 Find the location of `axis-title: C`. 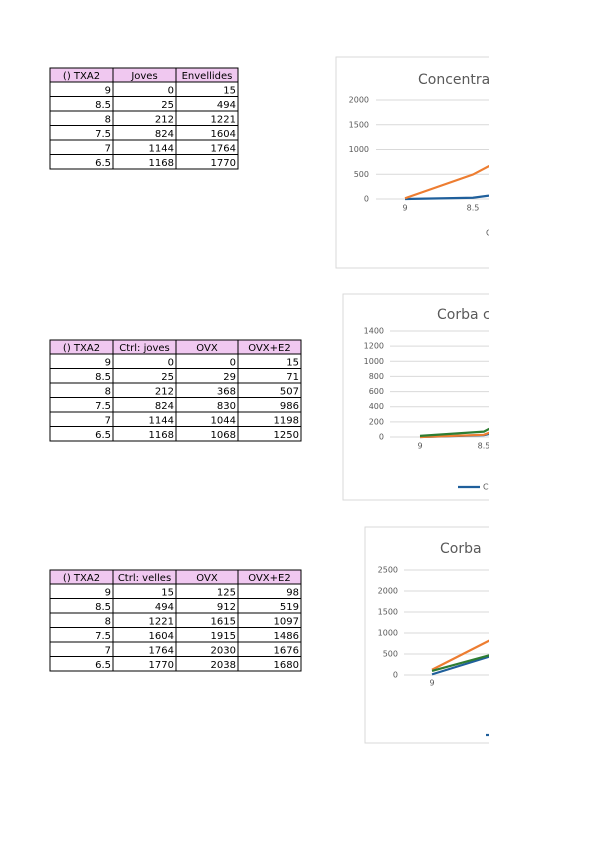

axis-title: C is located at coordinates (489, 233).